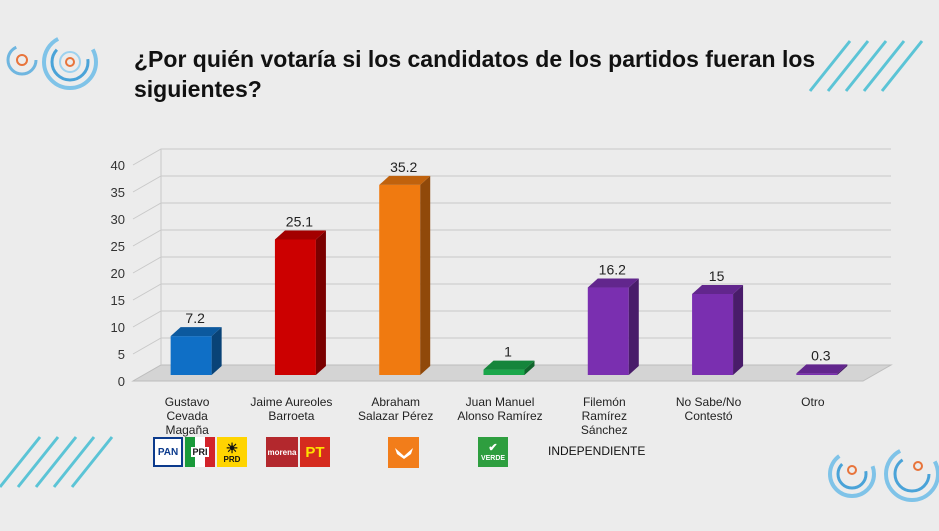 This screenshot has height=531, width=939. Describe the element at coordinates (187, 416) in the screenshot. I see `x-tick-label: Gustavo Cevada Magaña` at that location.